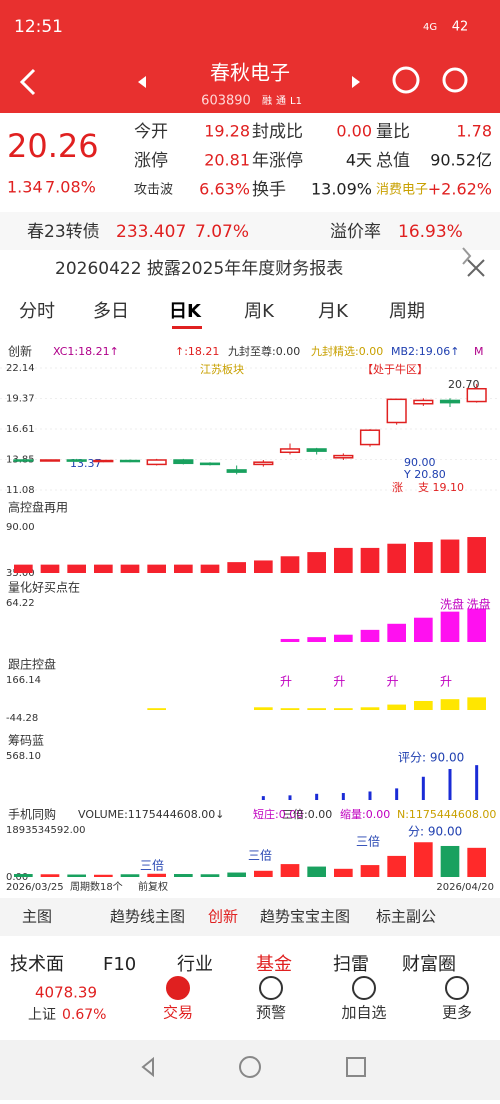 The height and width of the screenshot is (1104, 500). What do you see at coordinates (281, 101) in the screenshot?
I see `tag: 通` at bounding box center [281, 101].